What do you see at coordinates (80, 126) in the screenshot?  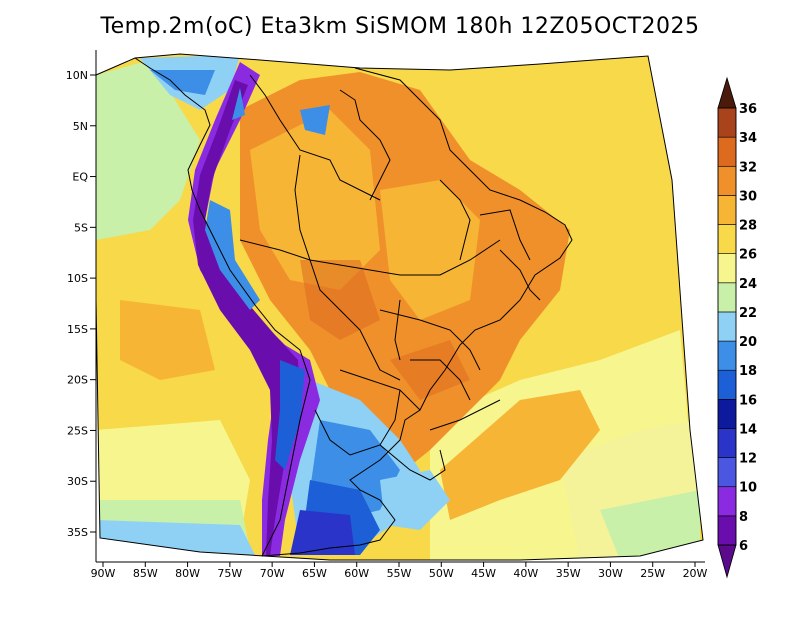 I see `lat-tick-label: 5N` at bounding box center [80, 126].